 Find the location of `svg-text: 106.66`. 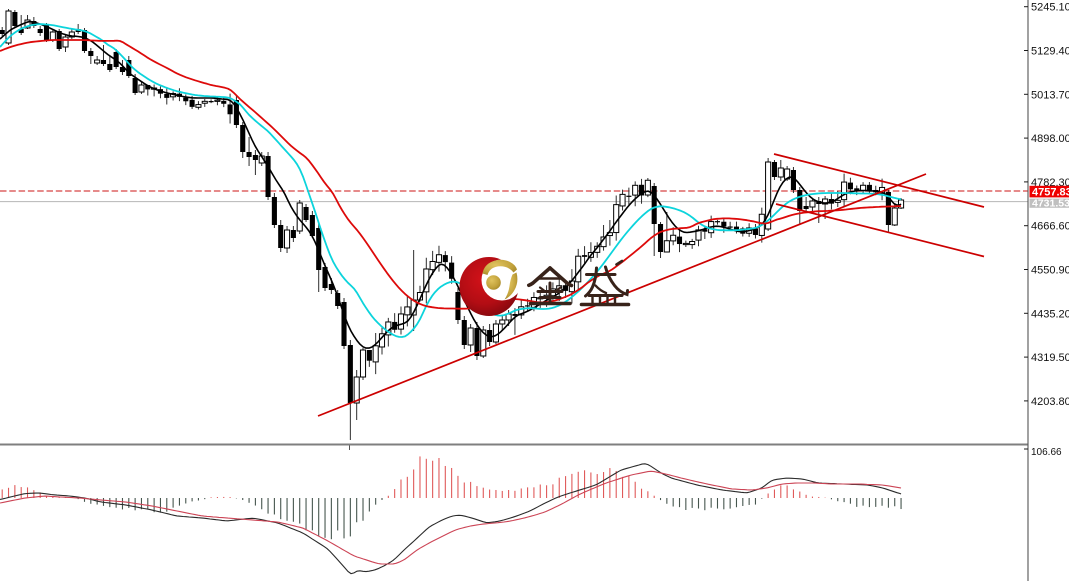

svg-text: 106.66 is located at coordinates (1046, 452).